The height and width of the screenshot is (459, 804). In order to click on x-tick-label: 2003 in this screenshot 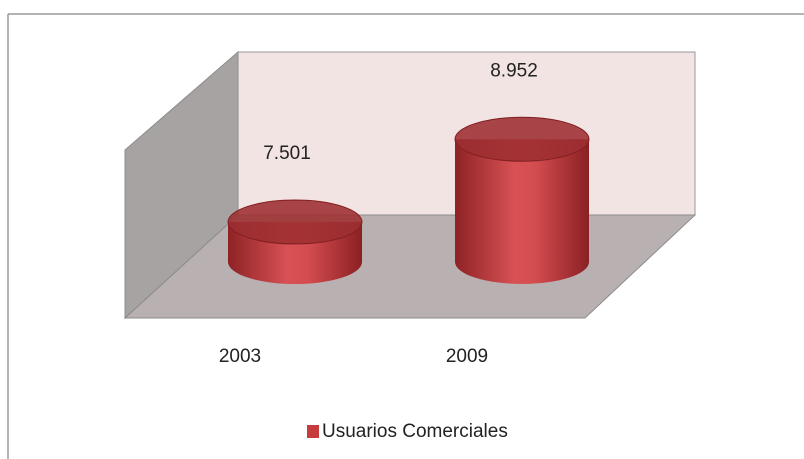, I will do `click(240, 356)`.